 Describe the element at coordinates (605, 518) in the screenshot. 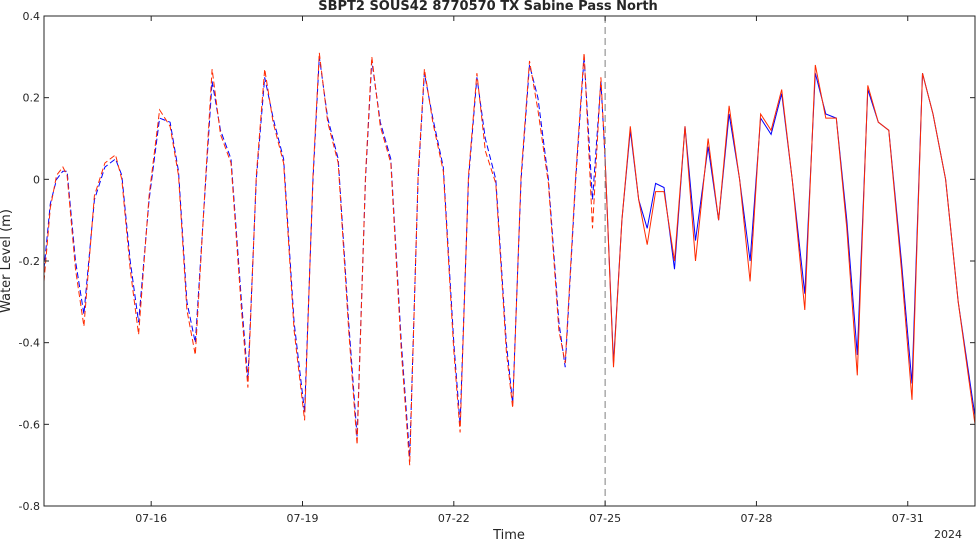

I see `x-tick-label: 07-25` at that location.